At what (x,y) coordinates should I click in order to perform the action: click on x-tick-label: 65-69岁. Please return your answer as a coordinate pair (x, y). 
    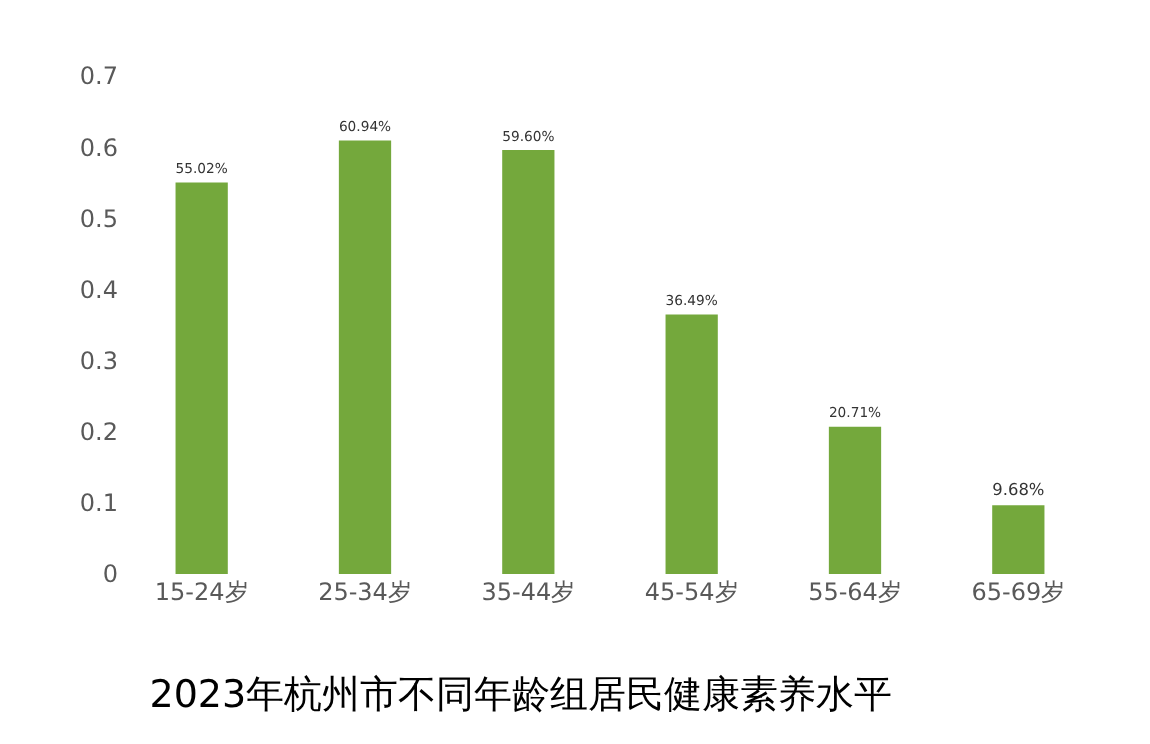
    Looking at the image, I should click on (1018, 592).